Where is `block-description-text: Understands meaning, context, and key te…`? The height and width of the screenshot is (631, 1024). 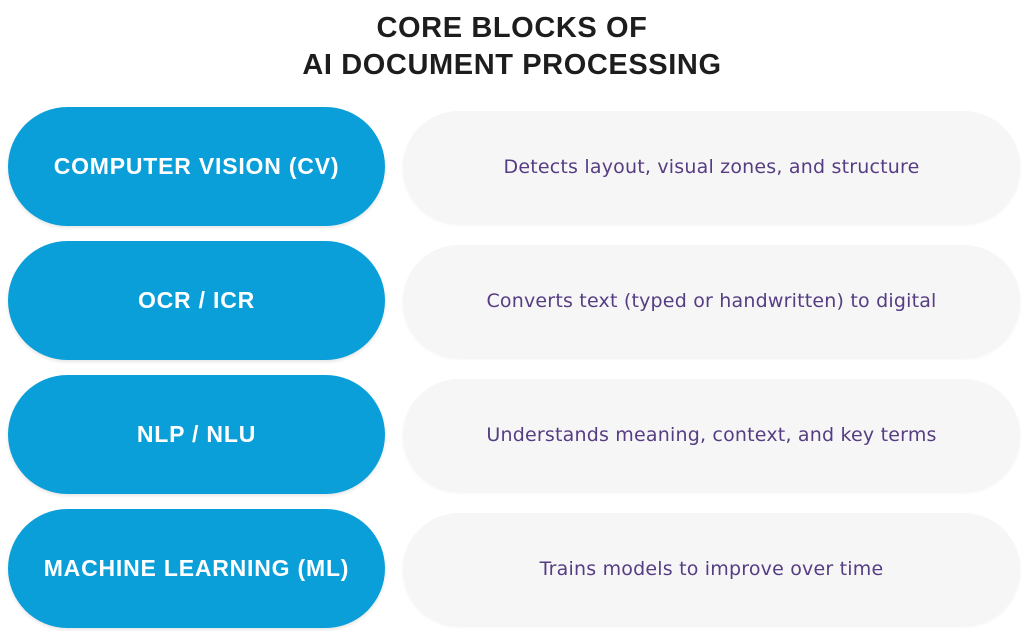 block-description-text: Understands meaning, context, and key te… is located at coordinates (711, 434).